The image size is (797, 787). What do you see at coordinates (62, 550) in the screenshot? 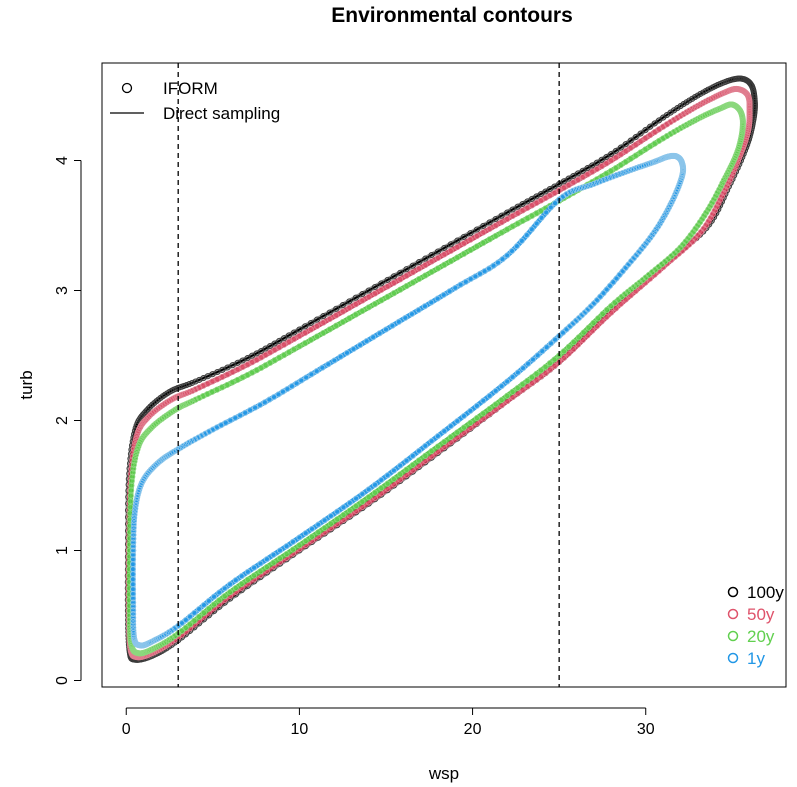
I see `y-tick-label: 1` at bounding box center [62, 550].